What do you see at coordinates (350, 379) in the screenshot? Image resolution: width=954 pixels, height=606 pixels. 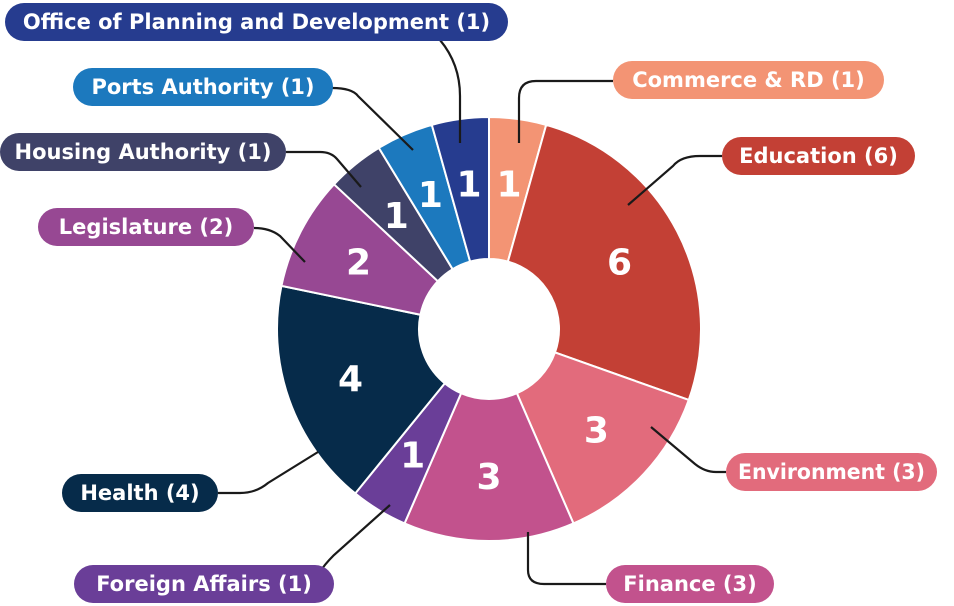 I see `slice-value-label: 4` at bounding box center [350, 379].